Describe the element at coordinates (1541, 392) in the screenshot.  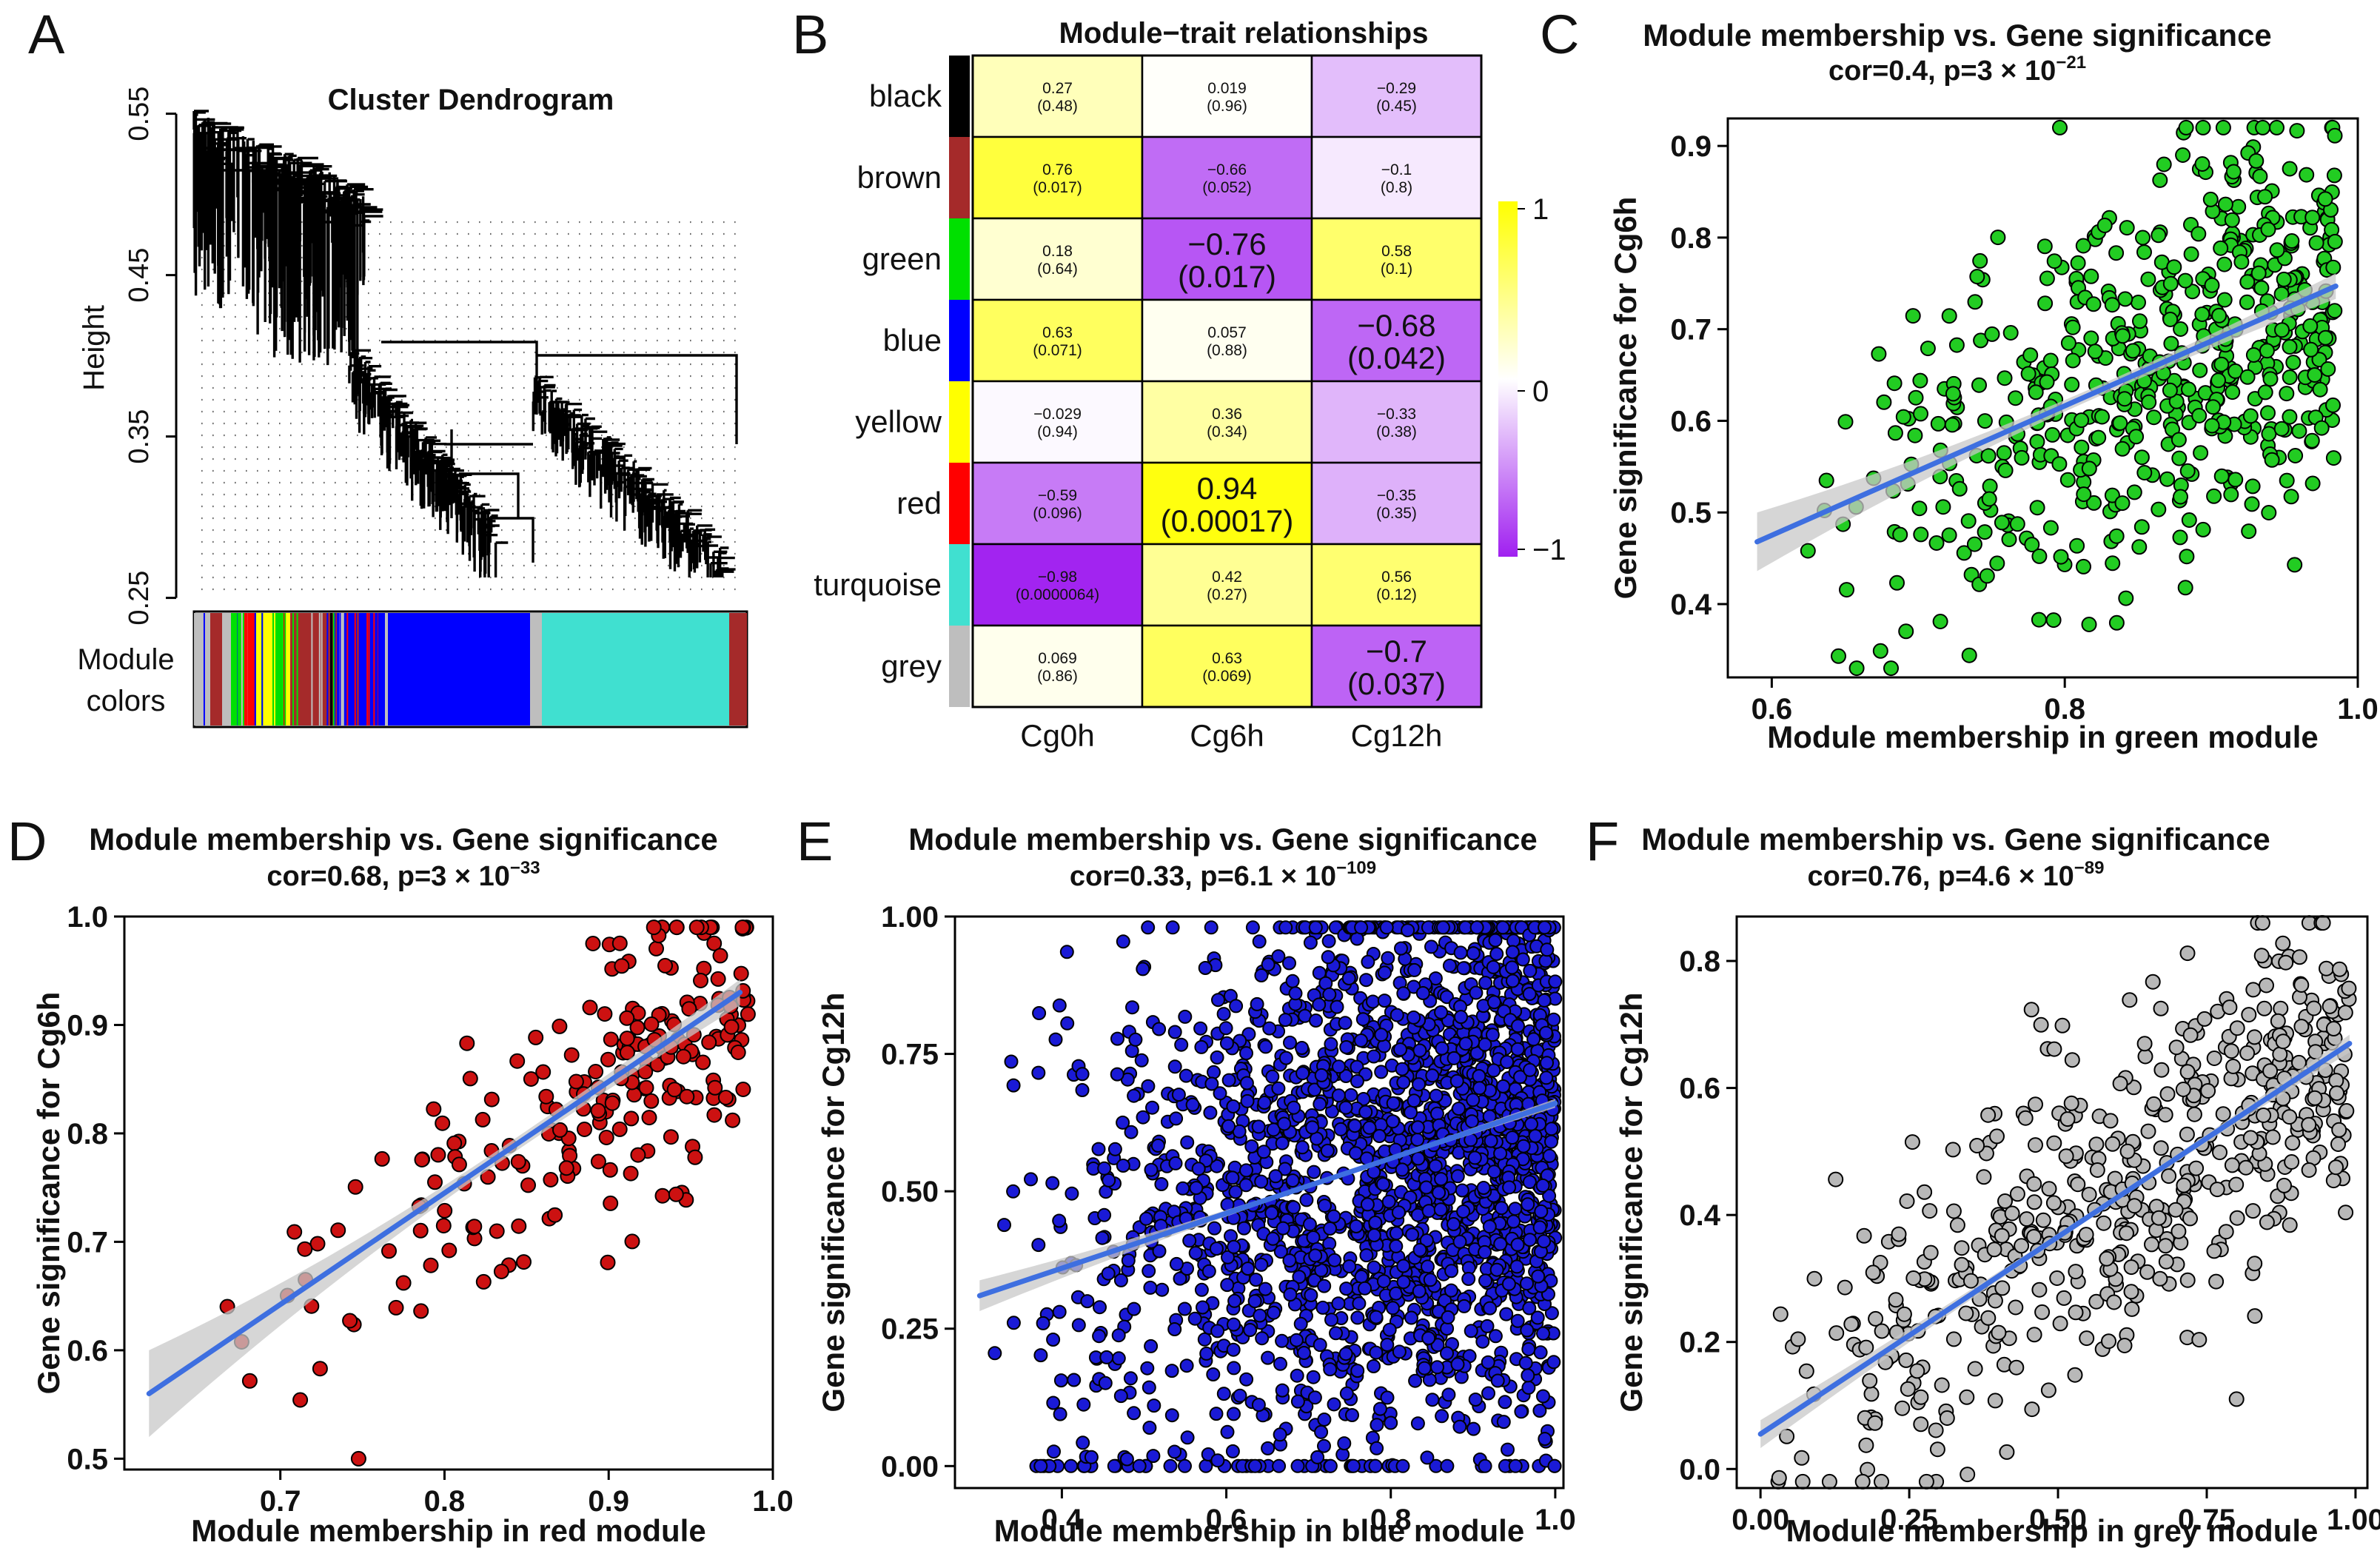
I see `heatmap-legend-tick-label: 0` at that location.